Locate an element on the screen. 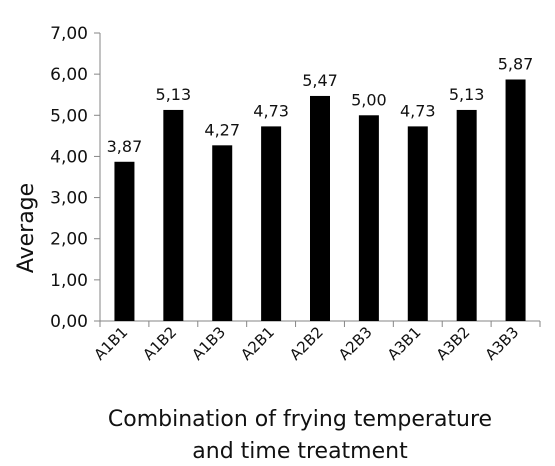  x-axis-title-line-1: Combination of frying temperature is located at coordinates (300, 419).